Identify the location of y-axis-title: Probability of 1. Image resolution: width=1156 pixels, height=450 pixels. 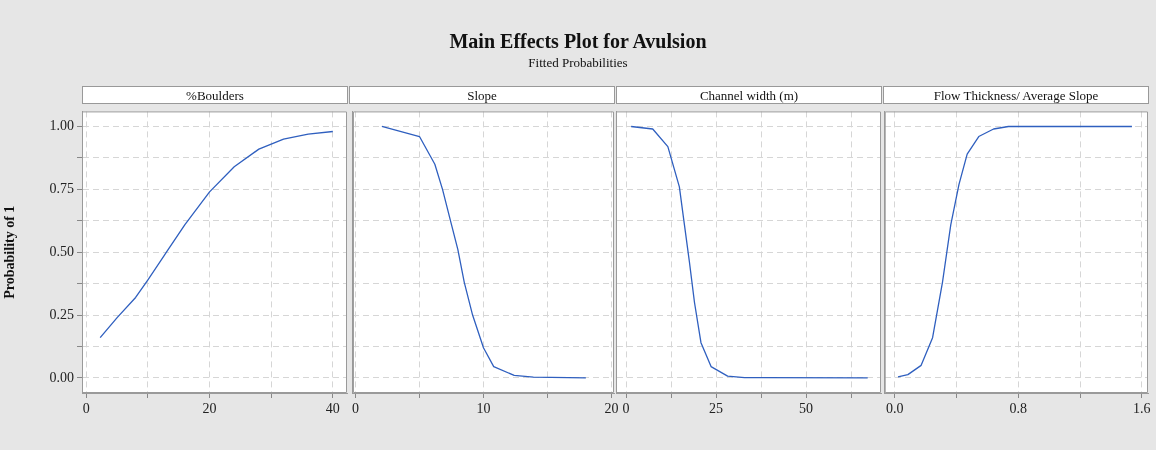
(10, 252).